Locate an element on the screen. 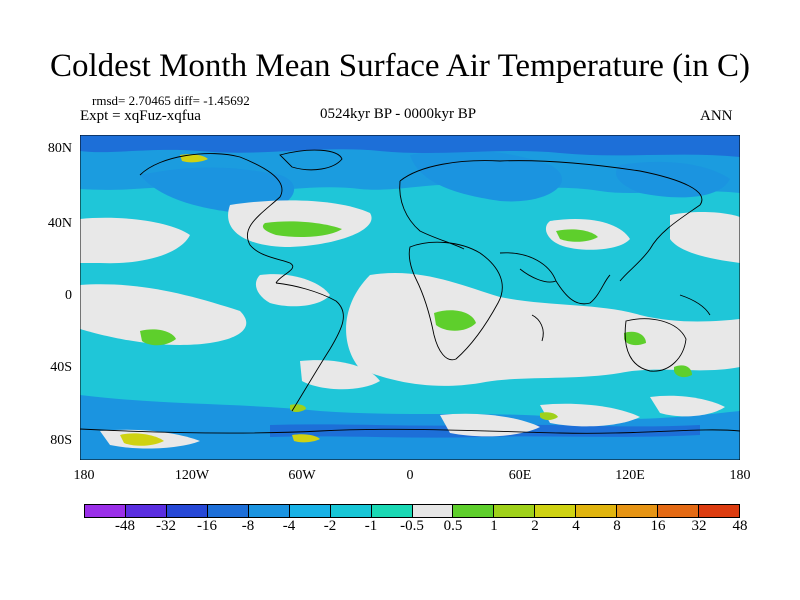 The image size is (800, 600). colorbar-label: -8 is located at coordinates (248, 526).